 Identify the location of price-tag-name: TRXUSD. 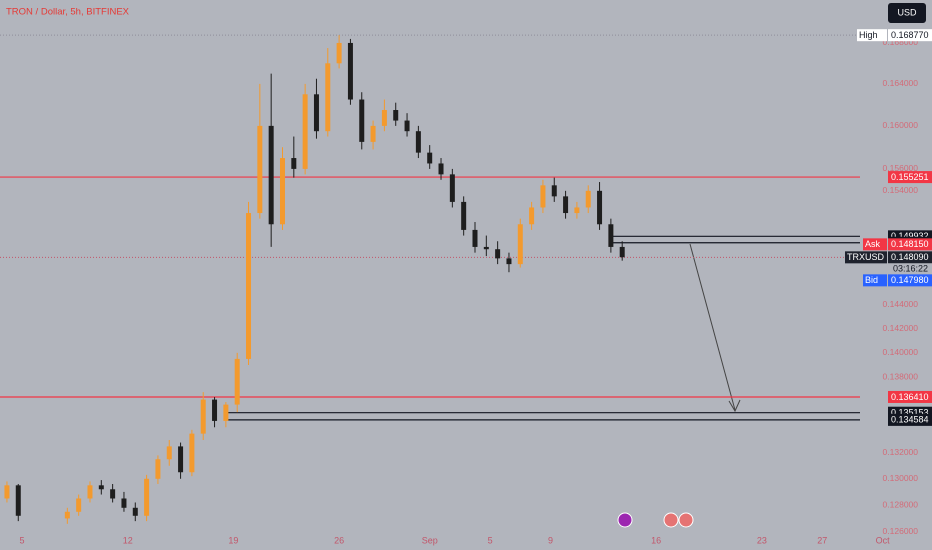
(866, 257).